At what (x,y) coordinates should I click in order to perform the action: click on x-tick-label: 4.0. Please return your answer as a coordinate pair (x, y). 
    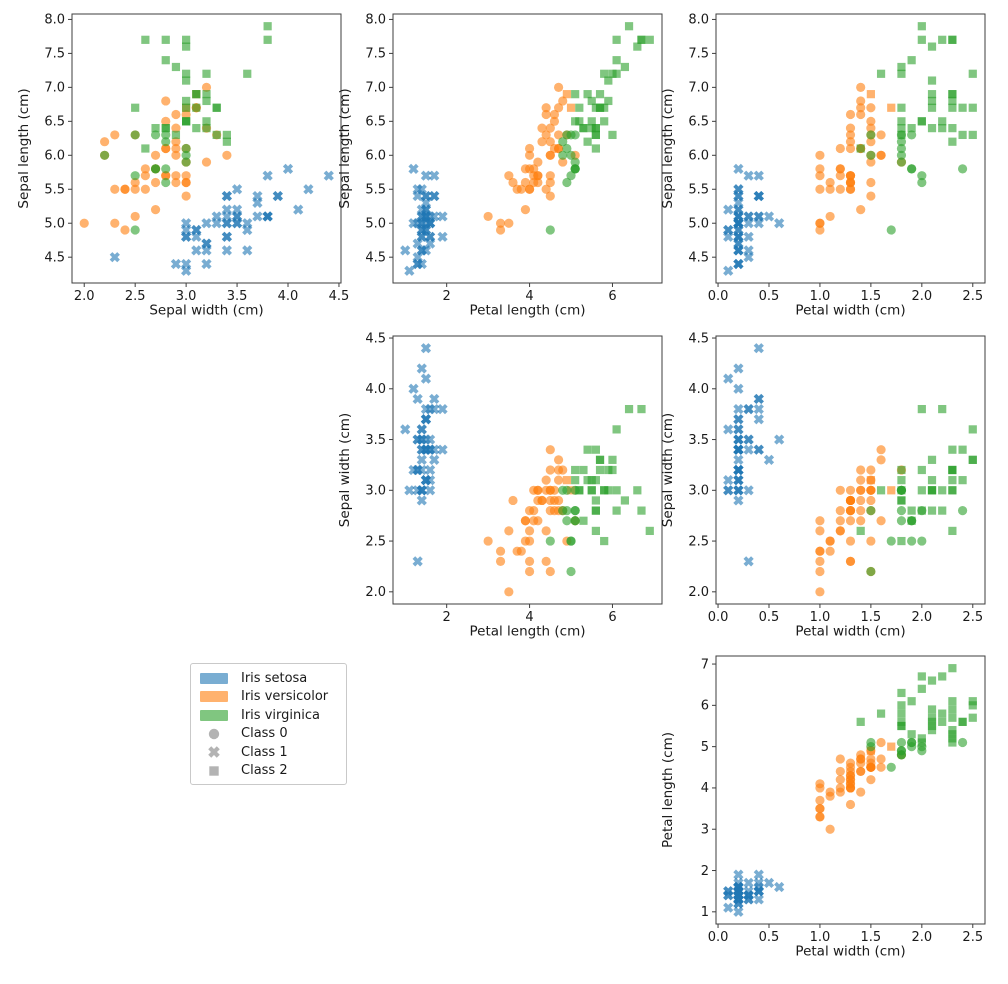
    Looking at the image, I should click on (288, 296).